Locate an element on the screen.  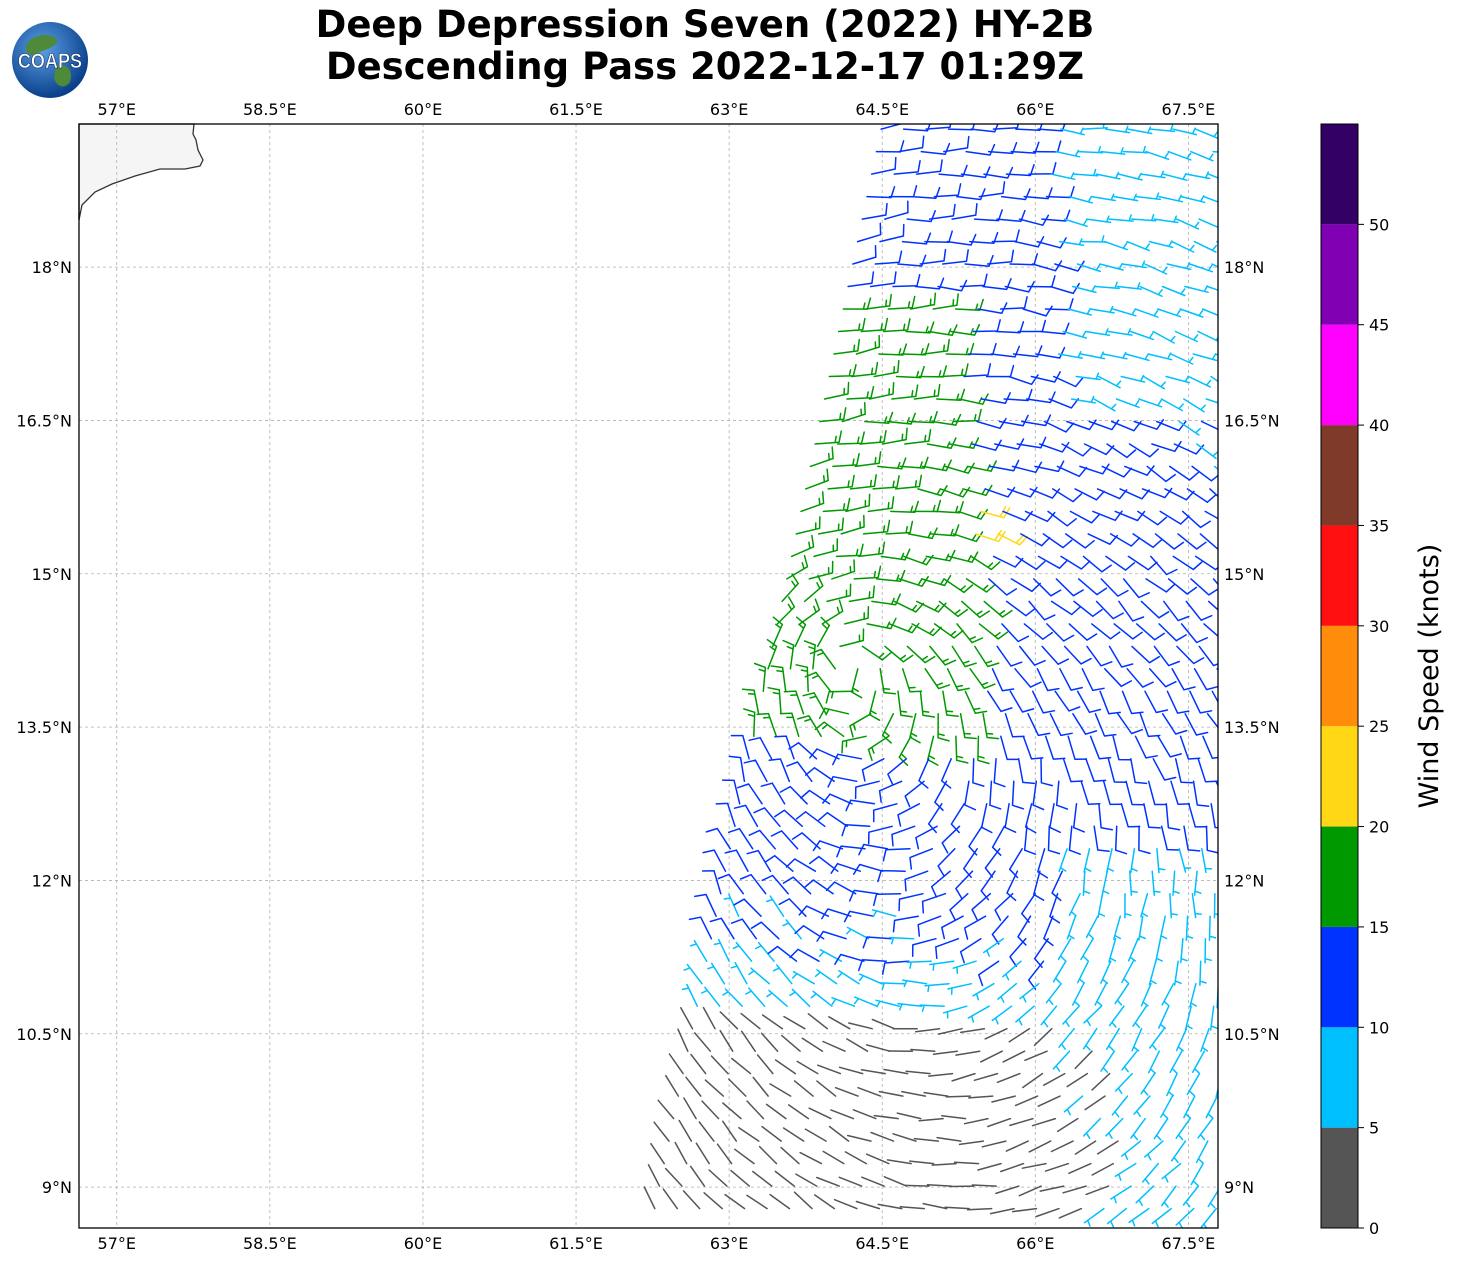
lon-tick-label-bottom: 63°E is located at coordinates (729, 1243).